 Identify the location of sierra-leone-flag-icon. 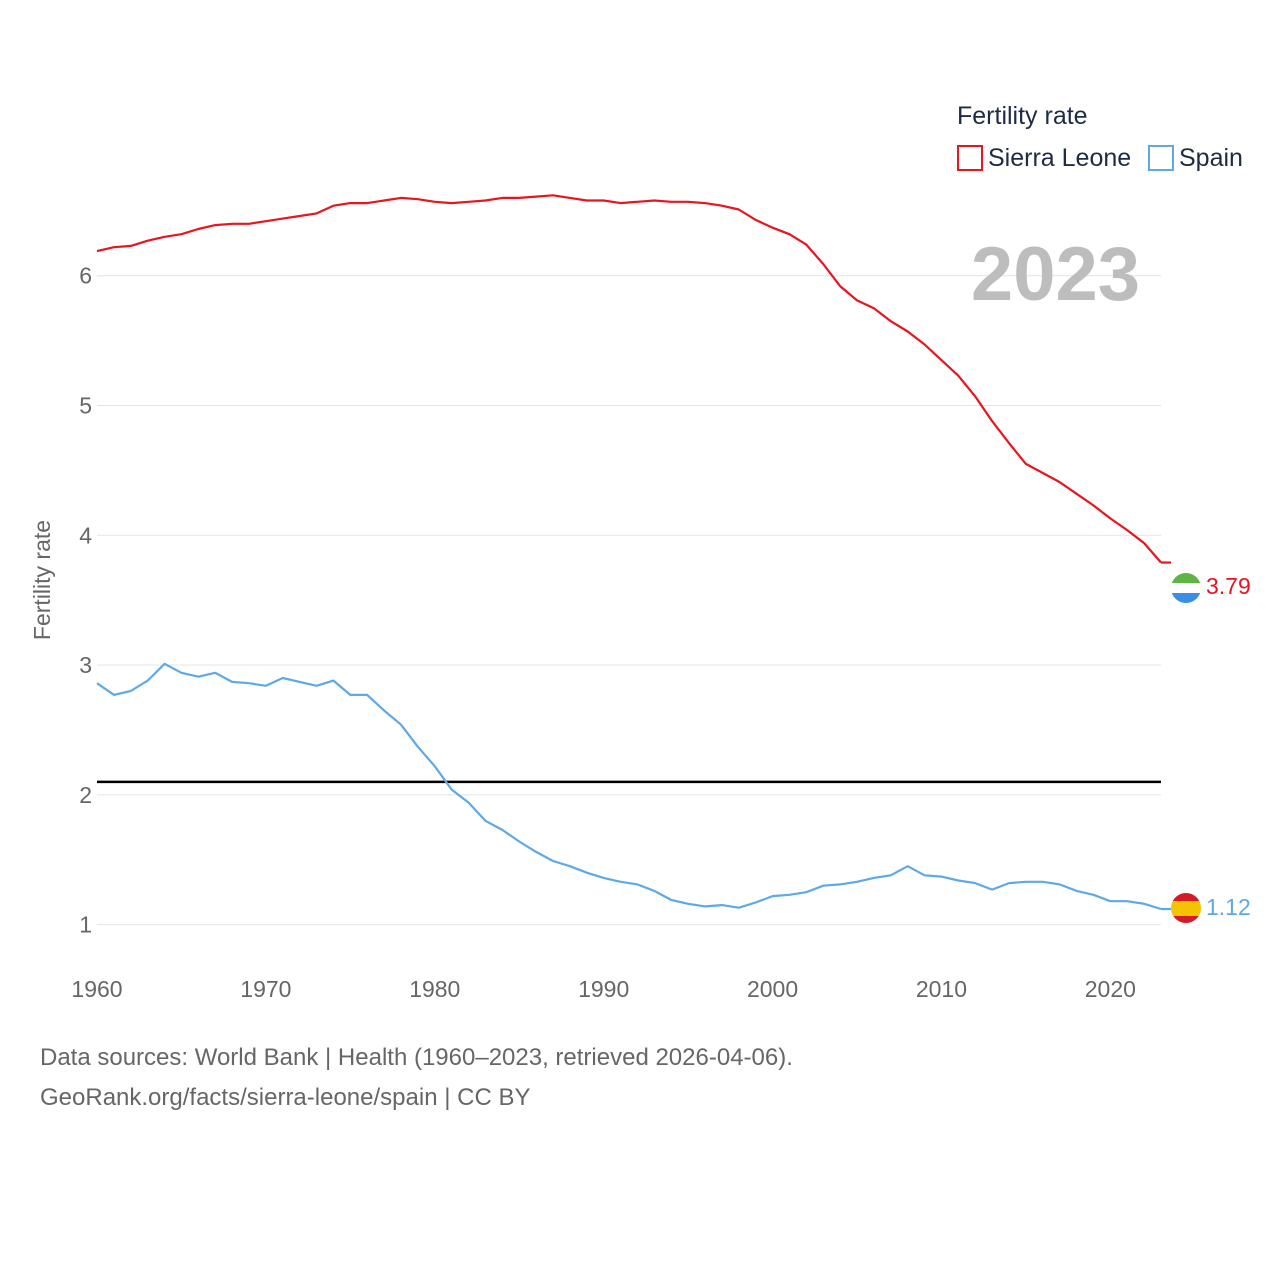
(1186, 588).